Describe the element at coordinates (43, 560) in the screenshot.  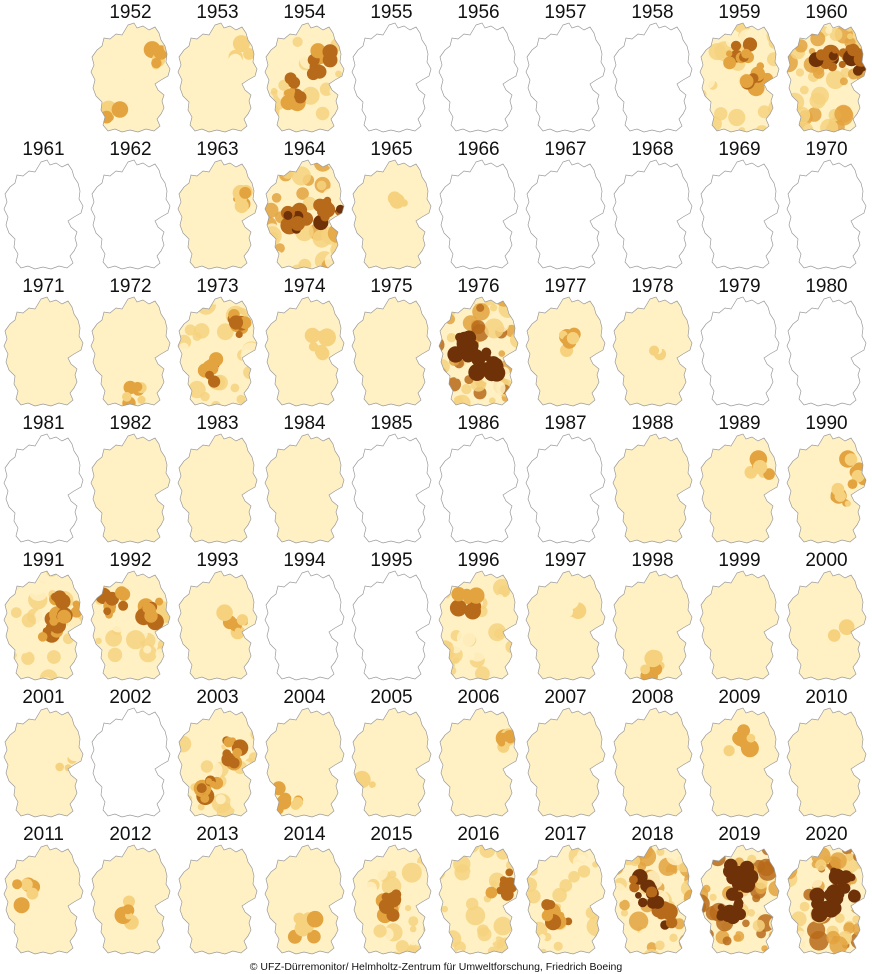
I see `year-label: 1991` at that location.